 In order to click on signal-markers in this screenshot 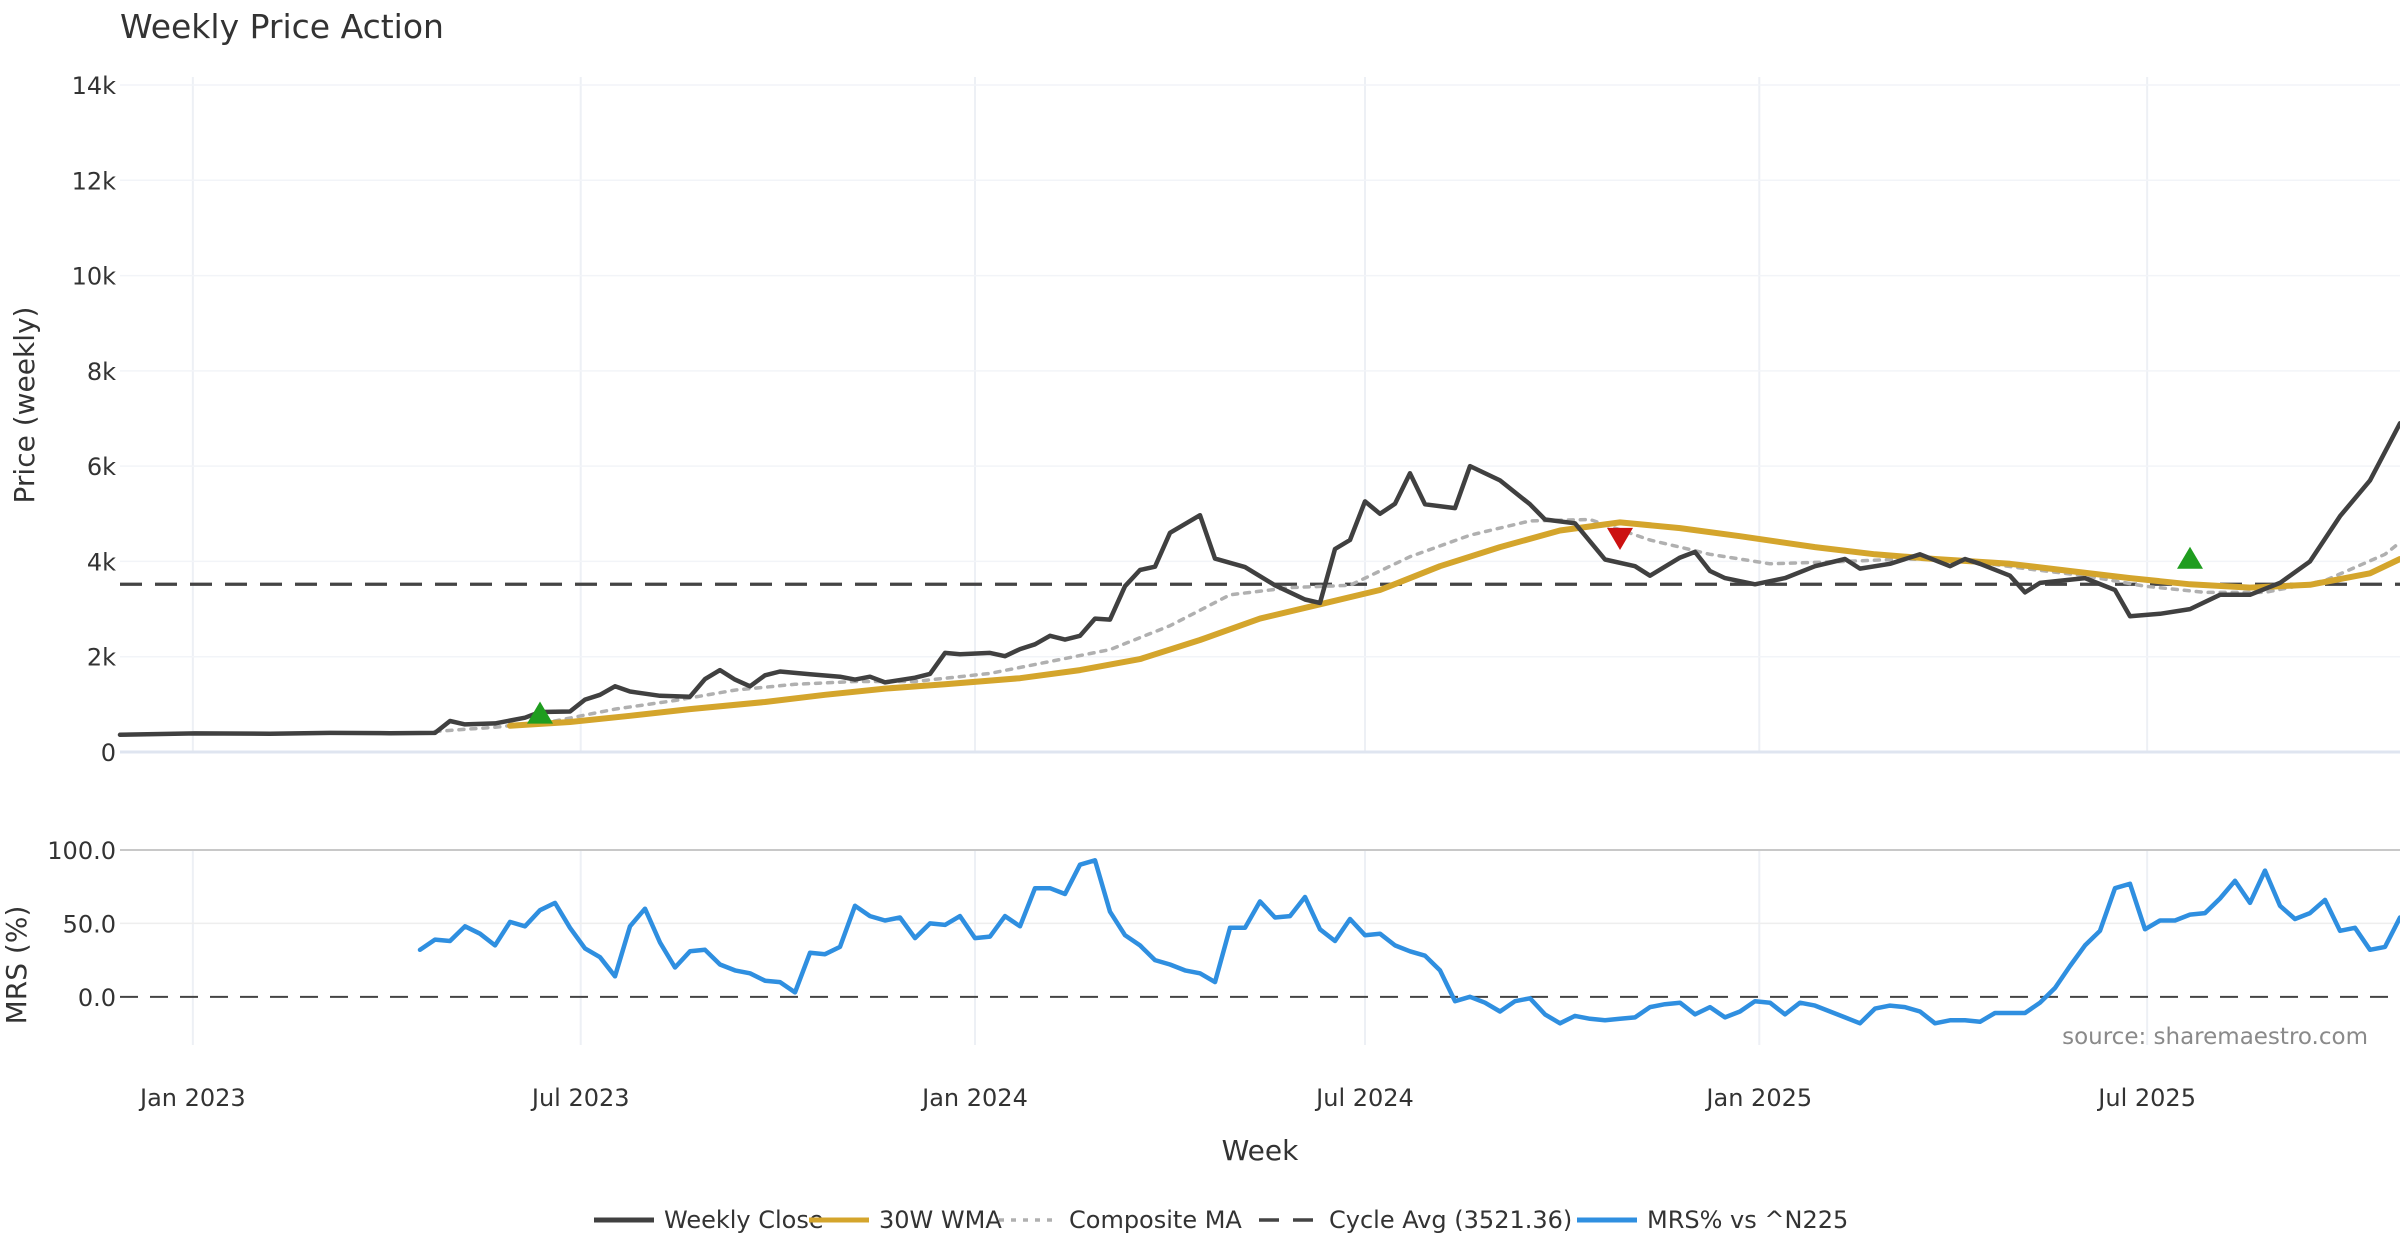, I will do `click(1365, 625)`.